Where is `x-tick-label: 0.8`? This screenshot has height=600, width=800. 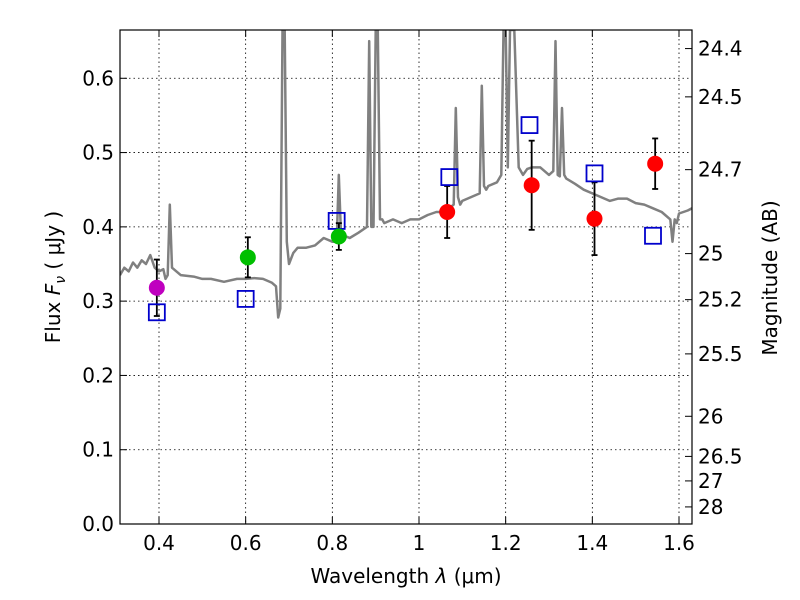 x-tick-label: 0.8 is located at coordinates (332, 543).